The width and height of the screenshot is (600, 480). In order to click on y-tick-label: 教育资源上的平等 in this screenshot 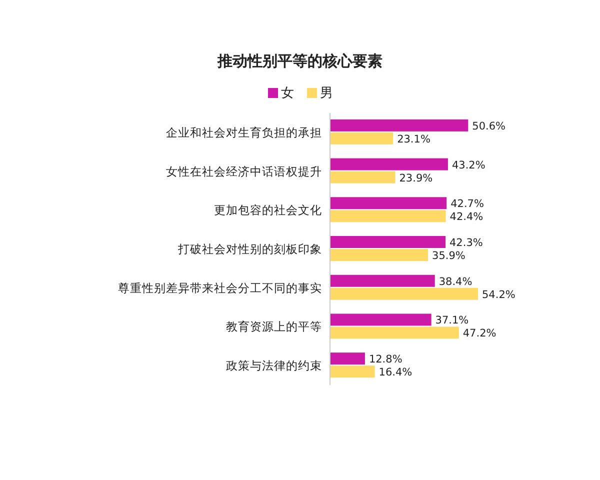, I will do `click(274, 327)`.